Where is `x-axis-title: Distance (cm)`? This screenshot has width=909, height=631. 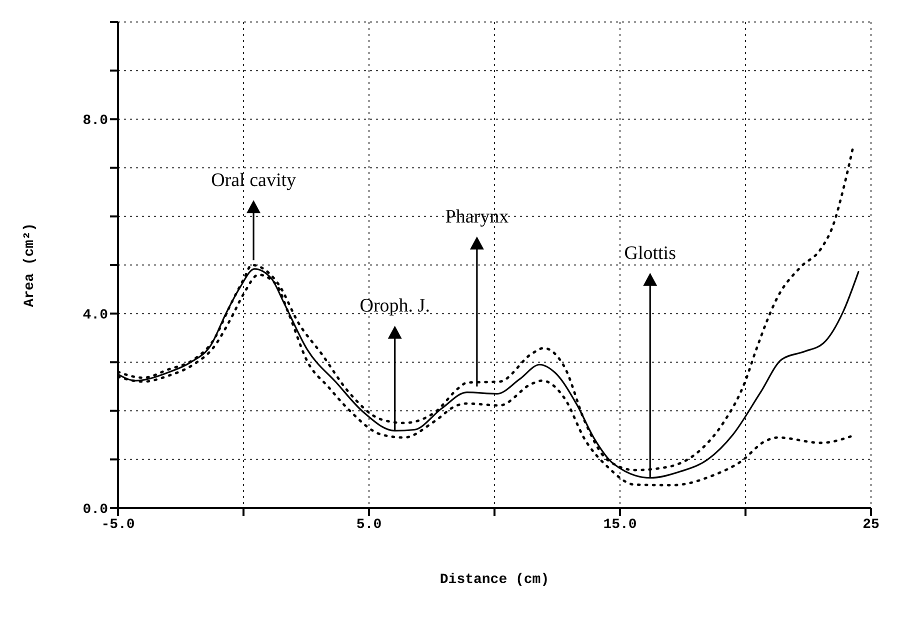
x-axis-title: Distance (cm) is located at coordinates (495, 580).